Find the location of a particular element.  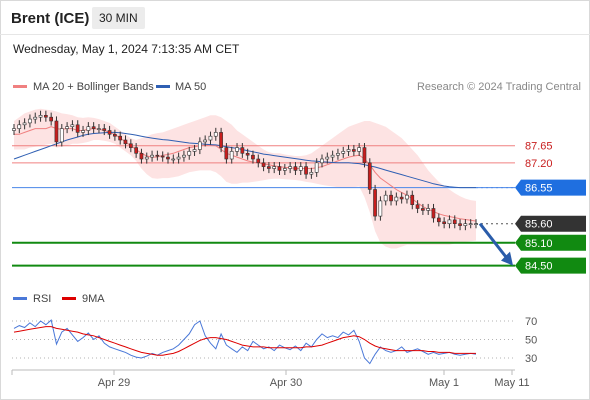

level-tag-85.10 is located at coordinates (550, 242).